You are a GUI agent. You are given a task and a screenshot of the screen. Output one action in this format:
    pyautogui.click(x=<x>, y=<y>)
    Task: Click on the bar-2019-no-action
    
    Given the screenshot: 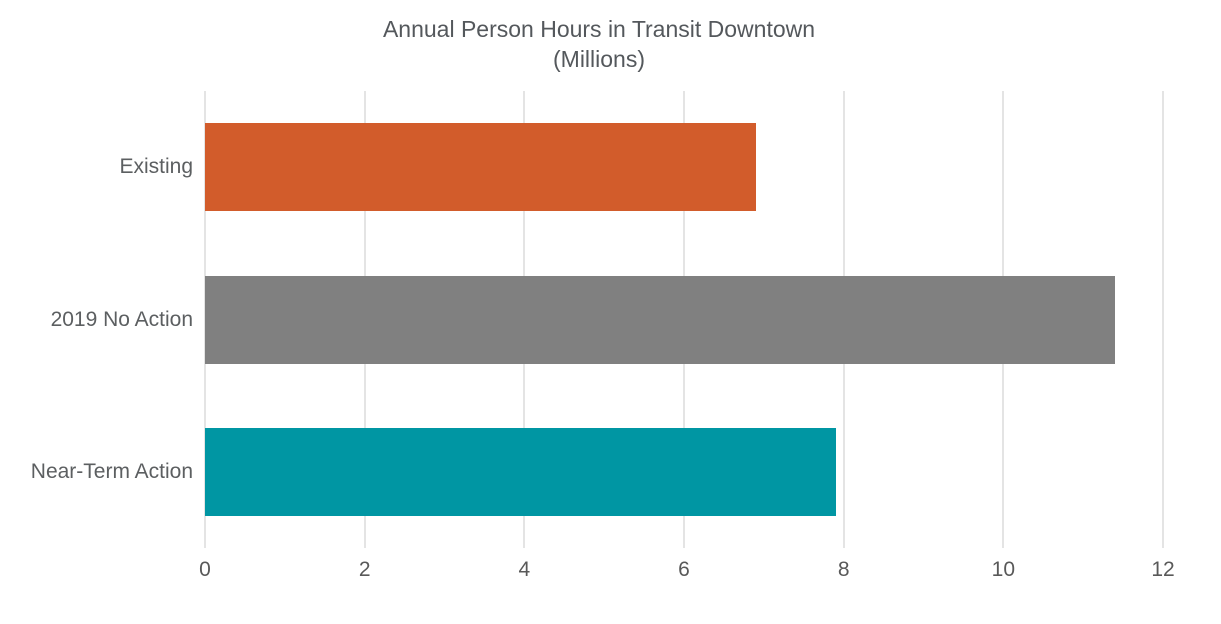 What is the action you would take?
    pyautogui.click(x=660, y=319)
    